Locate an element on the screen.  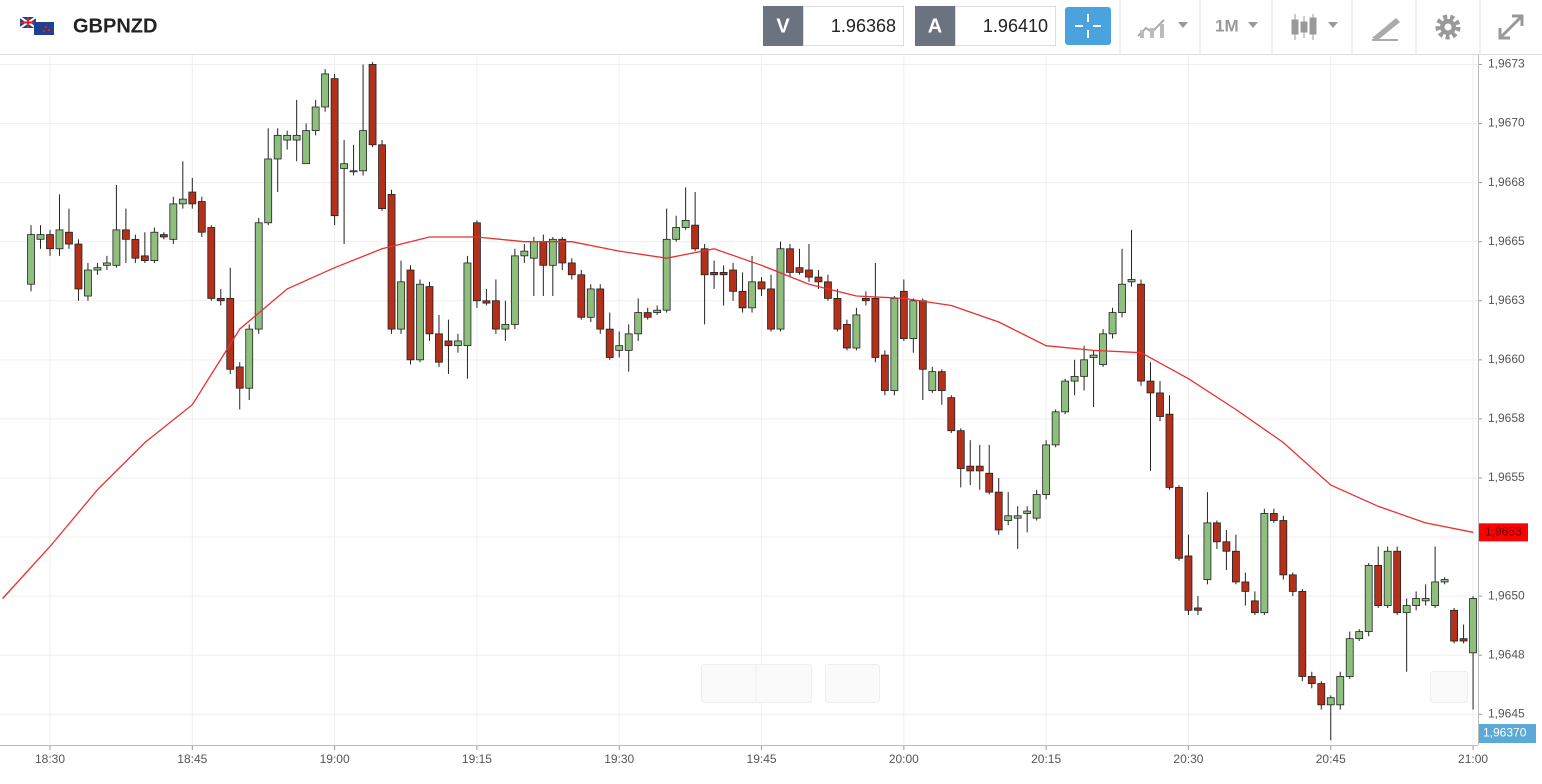
y-tick-label: 1,9660 is located at coordinates (1506, 359).